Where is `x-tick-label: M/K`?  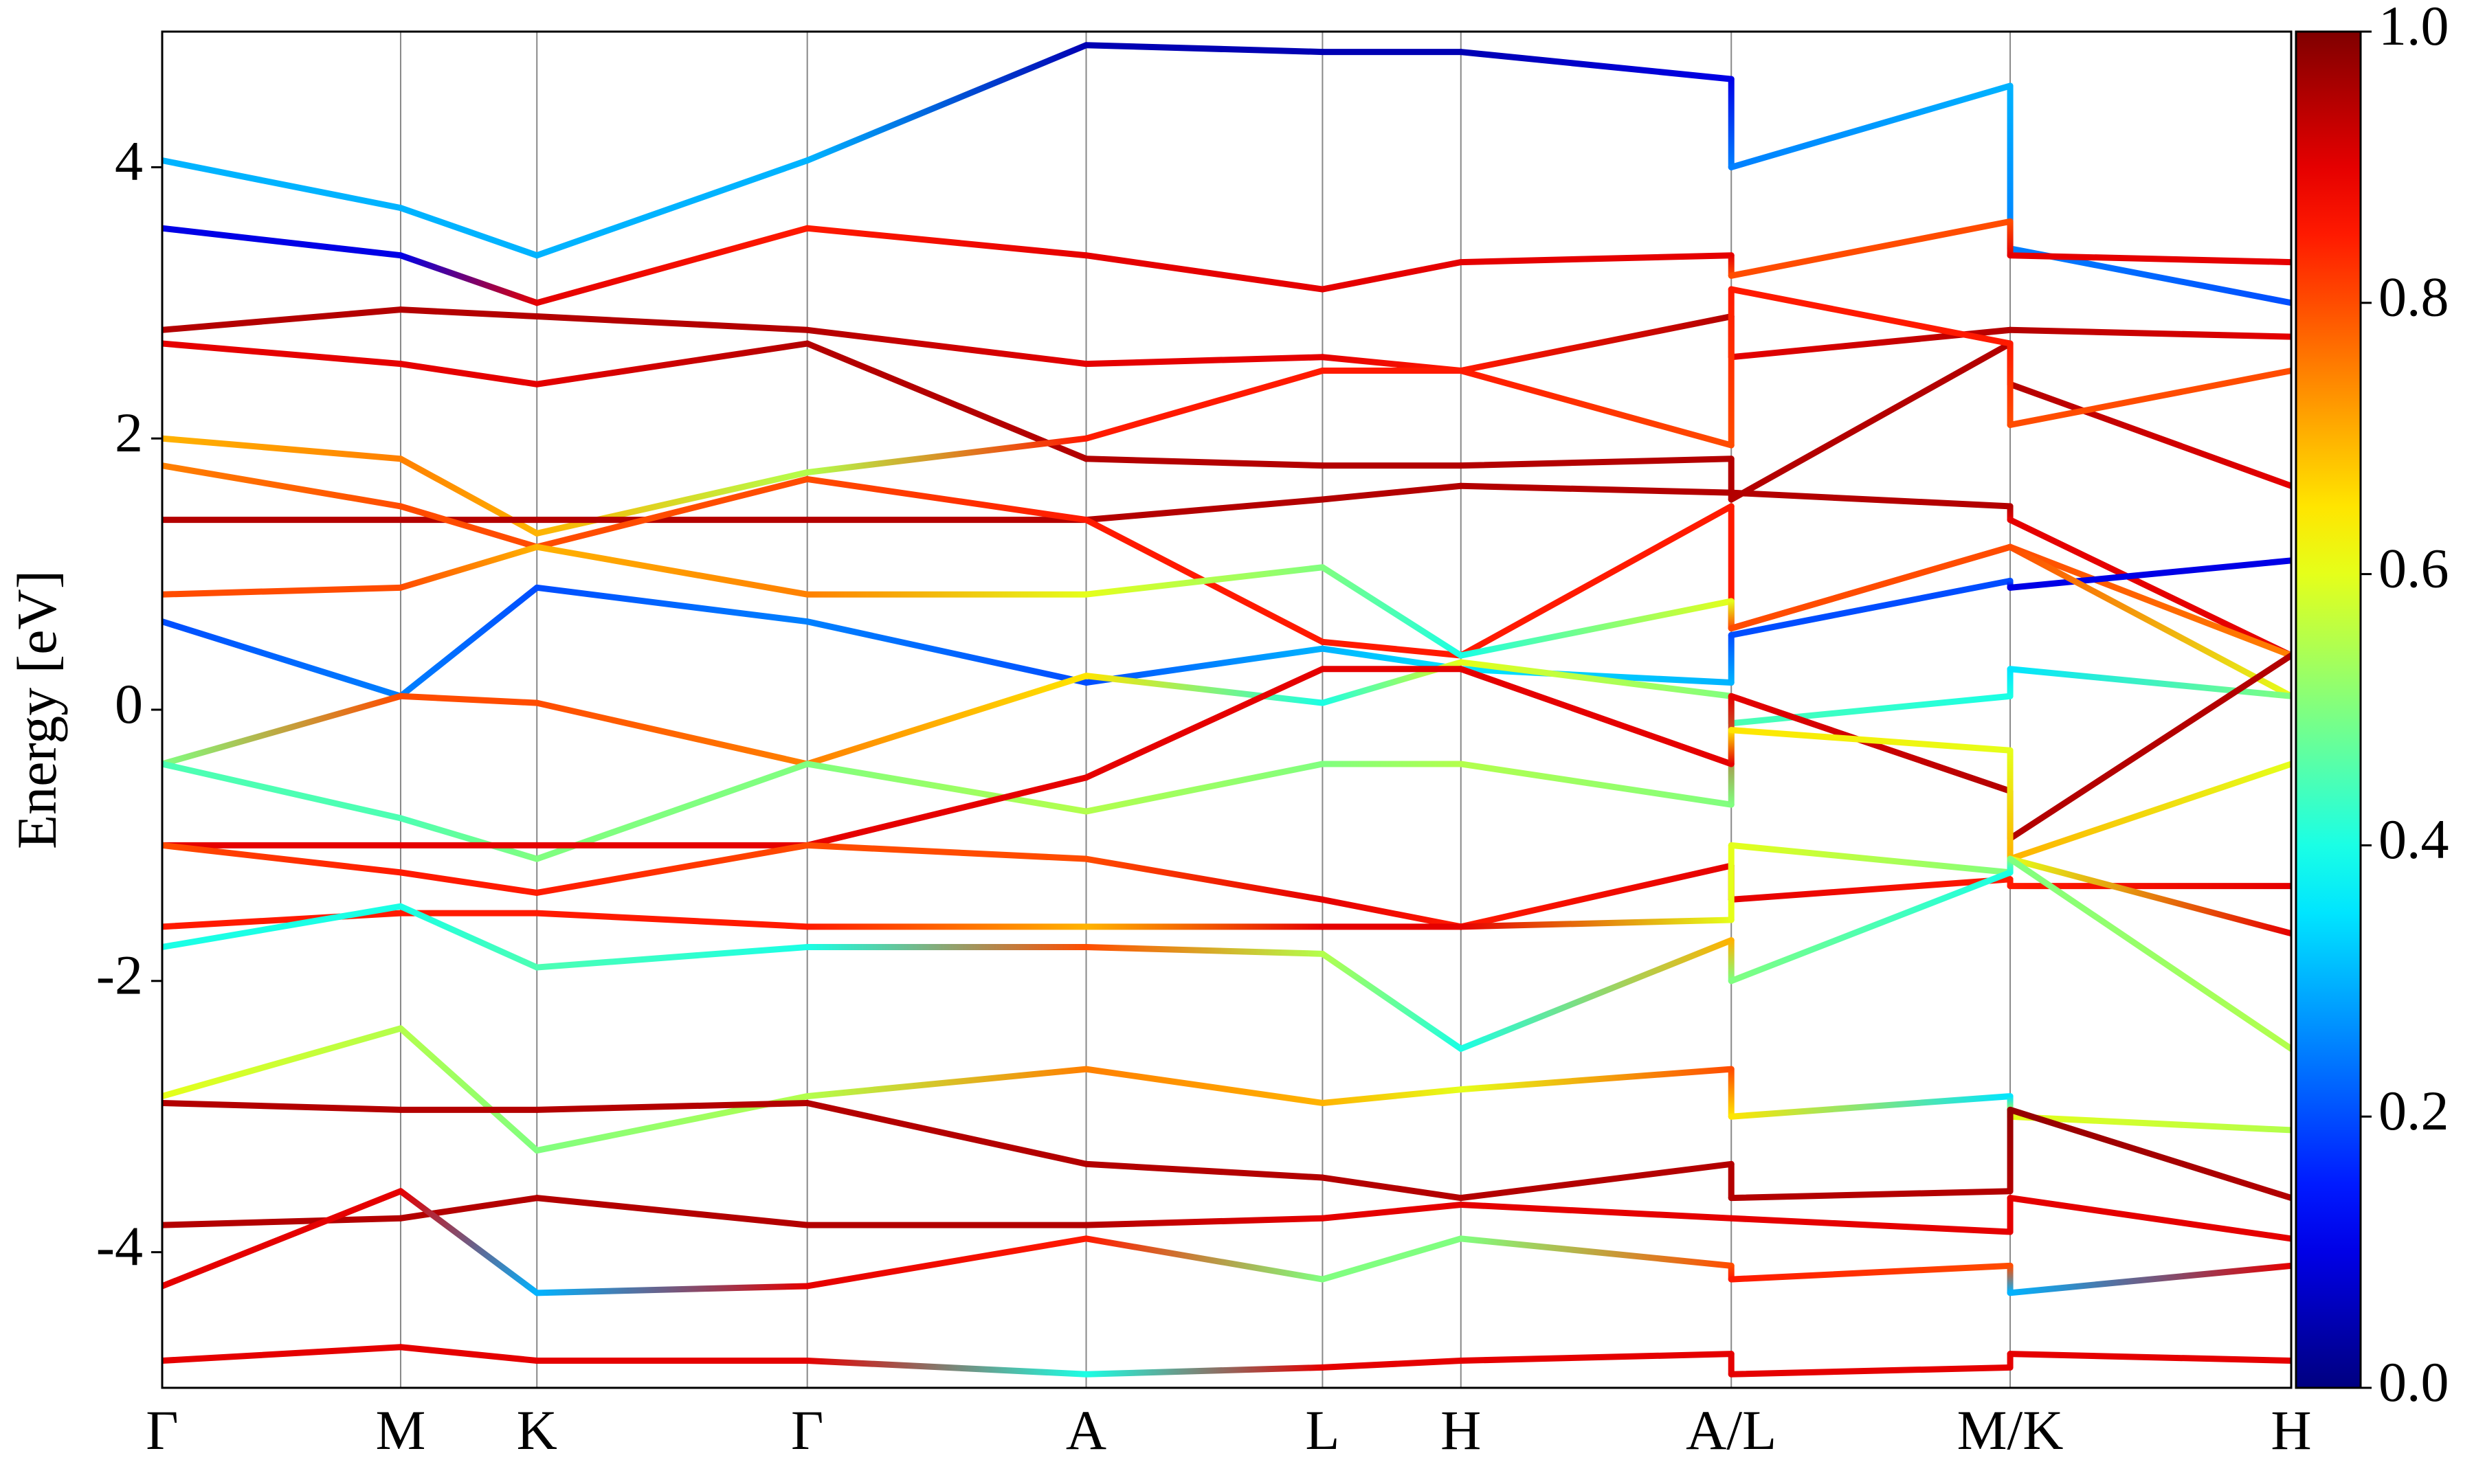 x-tick-label: M/K is located at coordinates (2010, 1430).